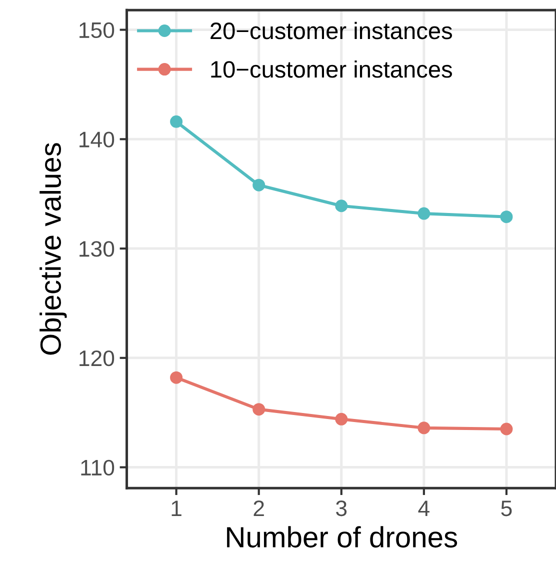 This screenshot has height=561, width=556. I want to click on x-tick-label: 4, so click(424, 508).